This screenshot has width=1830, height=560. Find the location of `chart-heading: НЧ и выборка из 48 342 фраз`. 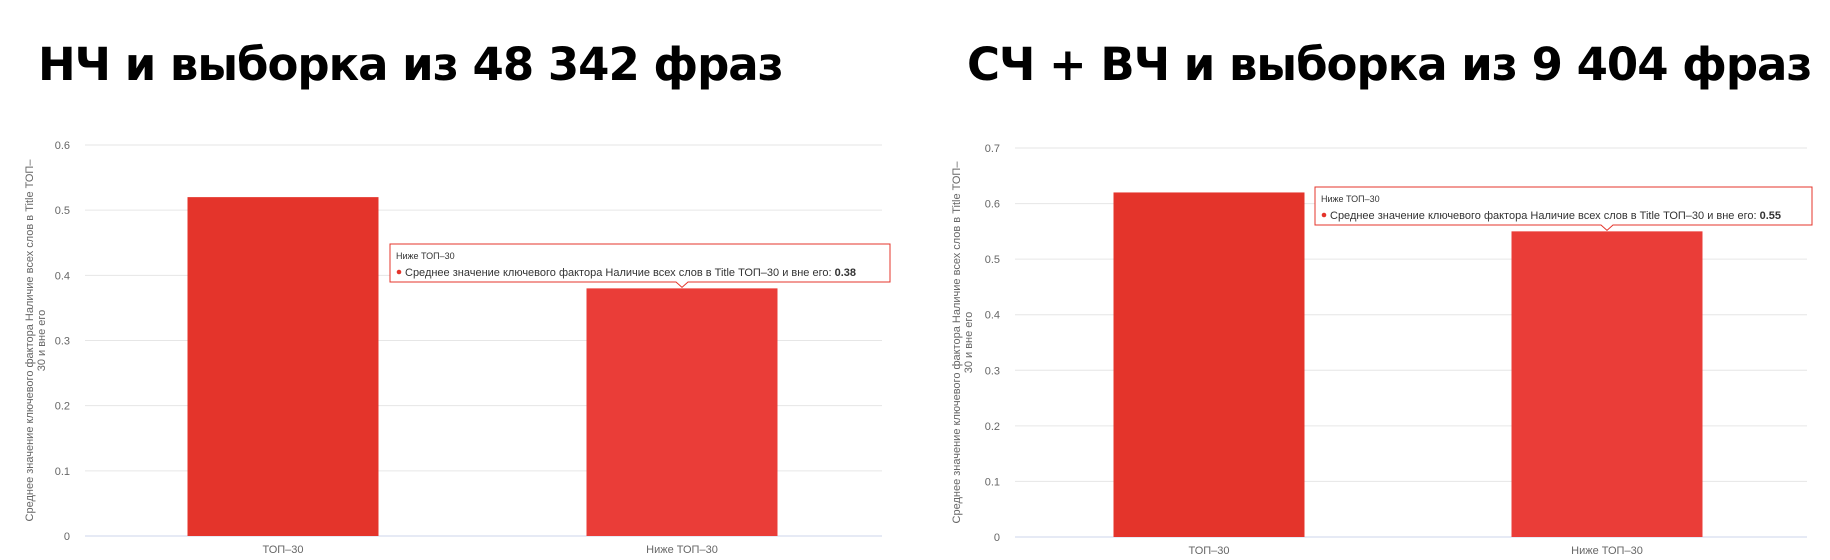

chart-heading: НЧ и выборка из 48 342 фраз is located at coordinates (411, 64).